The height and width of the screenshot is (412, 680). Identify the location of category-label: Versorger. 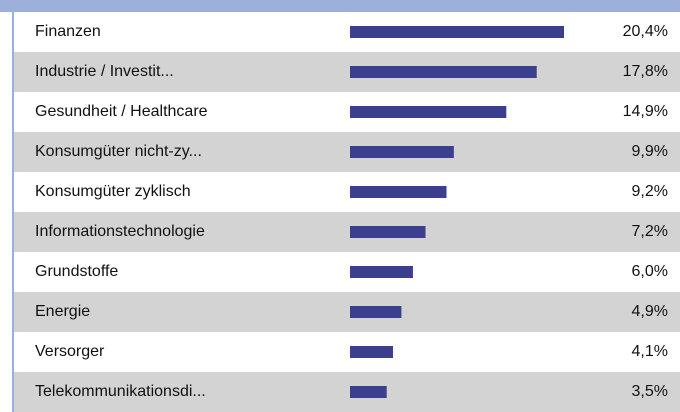
(70, 351).